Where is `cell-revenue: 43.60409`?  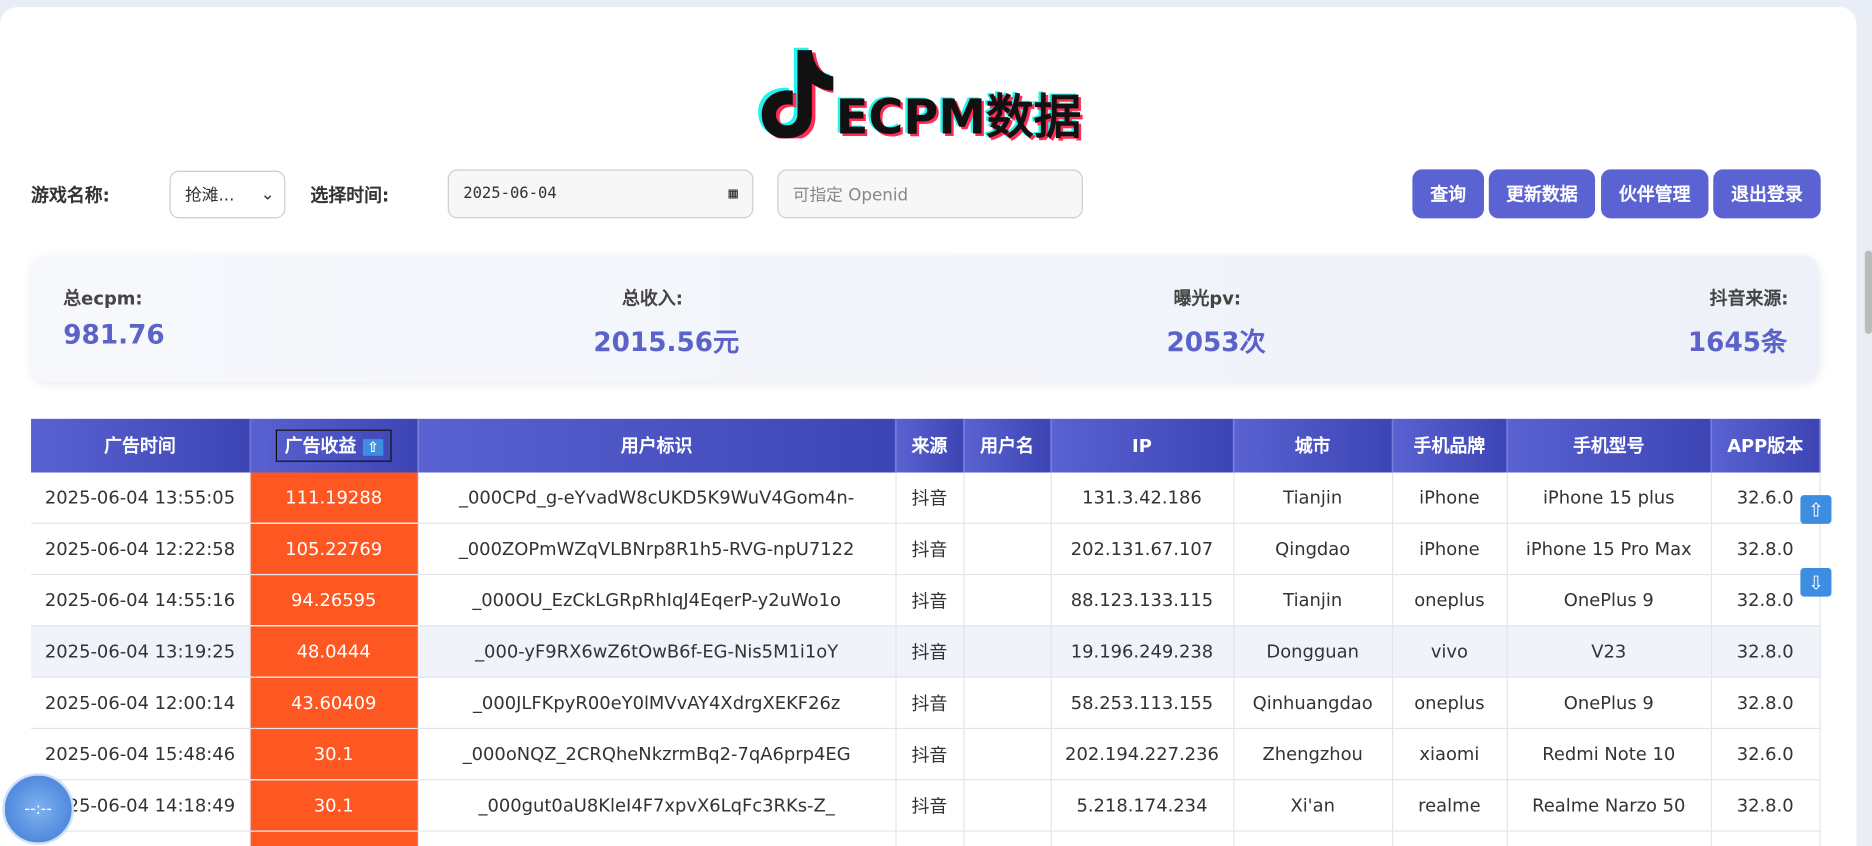 cell-revenue: 43.60409 is located at coordinates (334, 703).